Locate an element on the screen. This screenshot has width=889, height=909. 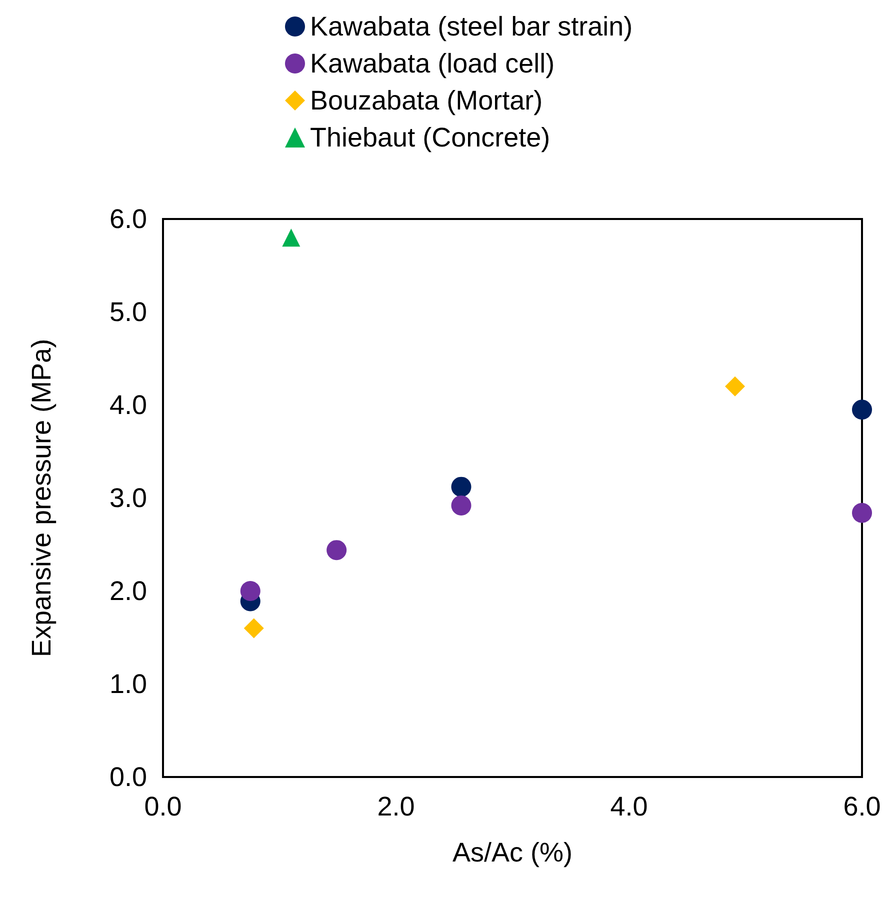
y-tick-label: 5.0 is located at coordinates (128, 312).